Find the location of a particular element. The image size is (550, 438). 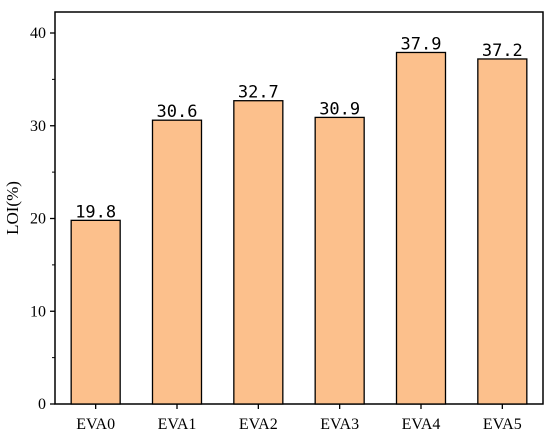

data-label-eva3: 30.9 is located at coordinates (339, 109).